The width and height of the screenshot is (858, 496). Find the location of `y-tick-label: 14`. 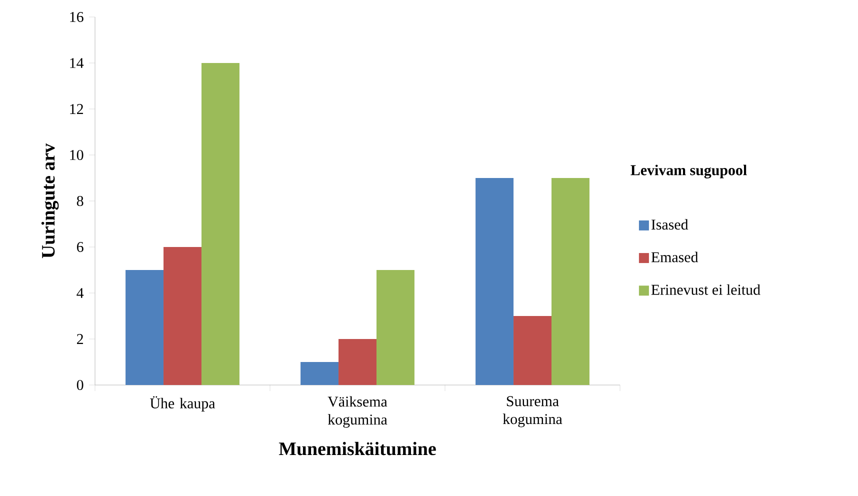

y-tick-label: 14 is located at coordinates (77, 63).